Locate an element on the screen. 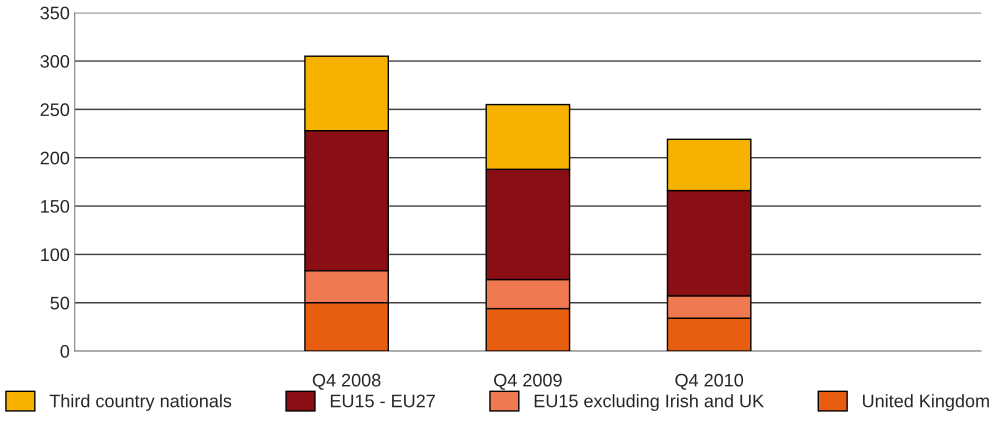  y-tick-label: 250 is located at coordinates (55, 109).